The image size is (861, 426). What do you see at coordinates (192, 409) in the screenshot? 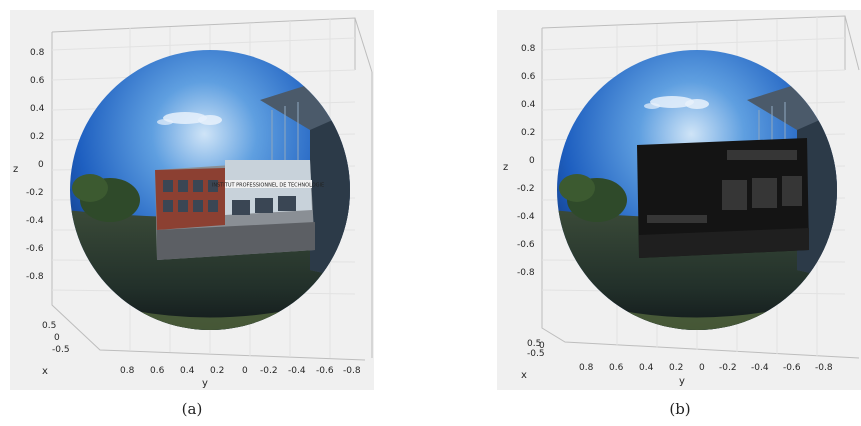
I see `figure-a-caption: (a)` at bounding box center [192, 409].